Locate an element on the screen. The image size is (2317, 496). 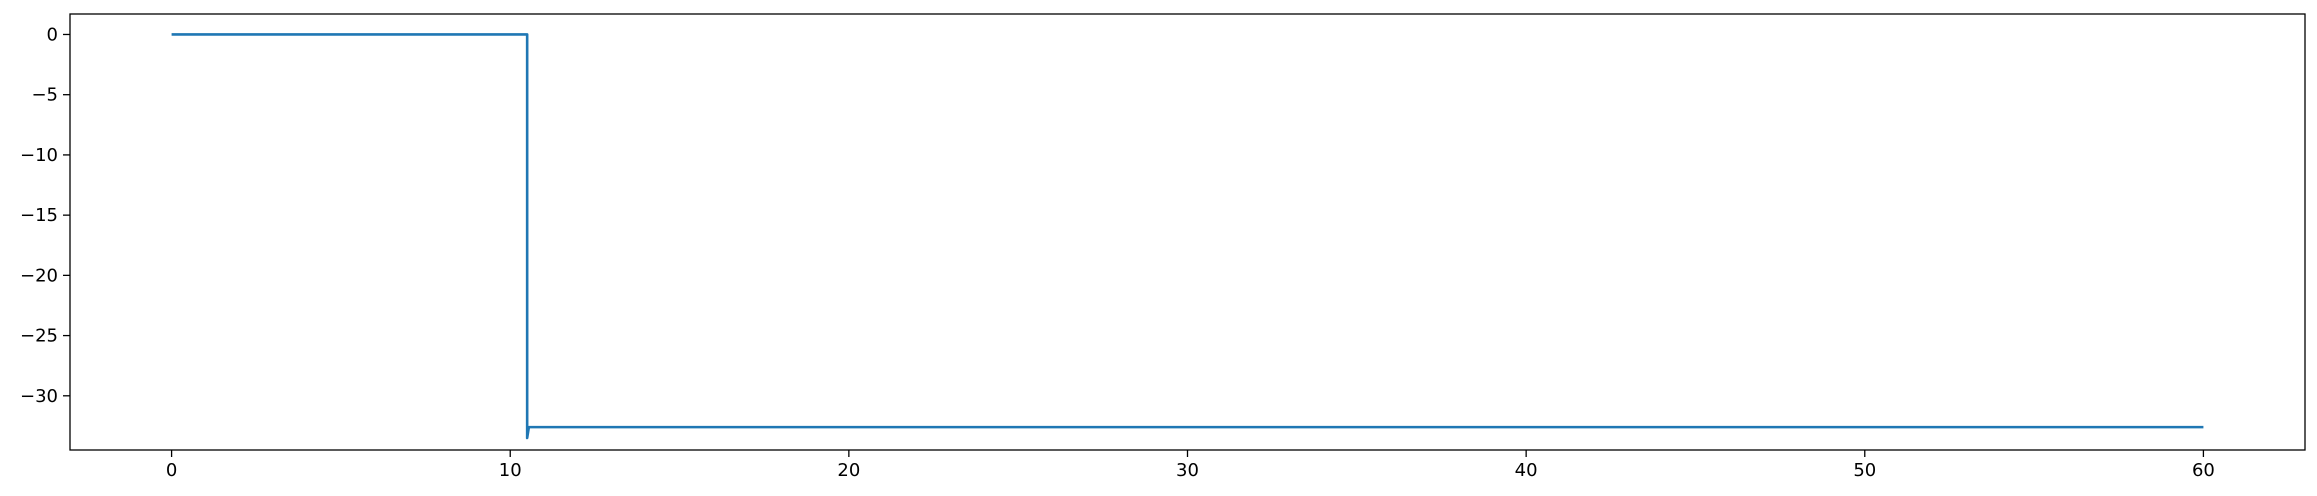
y-tick-label: −15 is located at coordinates (39, 215).